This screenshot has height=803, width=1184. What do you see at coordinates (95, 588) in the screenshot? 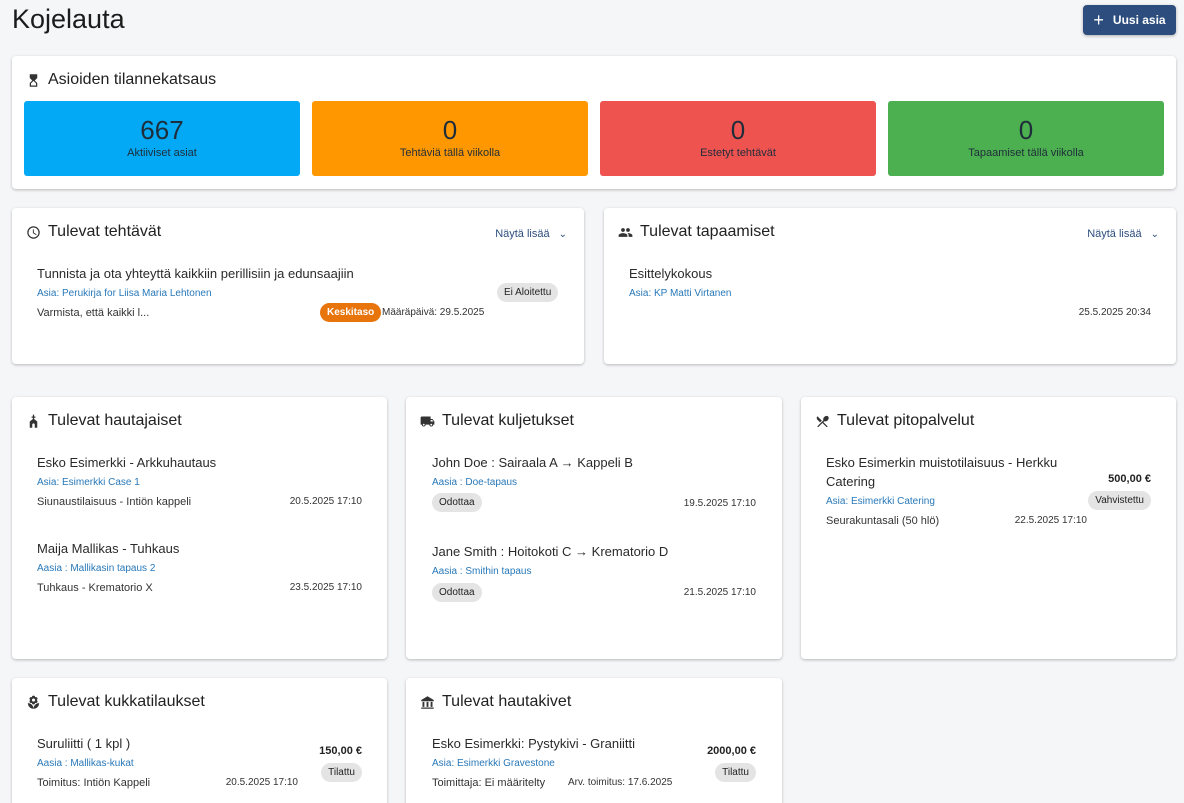
I see `funeral-place: Tuhkaus - Krematorio X` at bounding box center [95, 588].